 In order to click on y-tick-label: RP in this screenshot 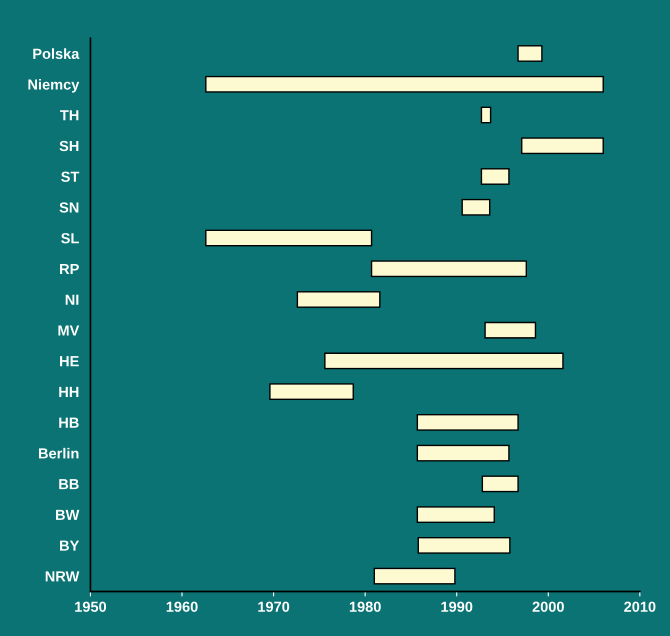, I will do `click(69, 269)`.